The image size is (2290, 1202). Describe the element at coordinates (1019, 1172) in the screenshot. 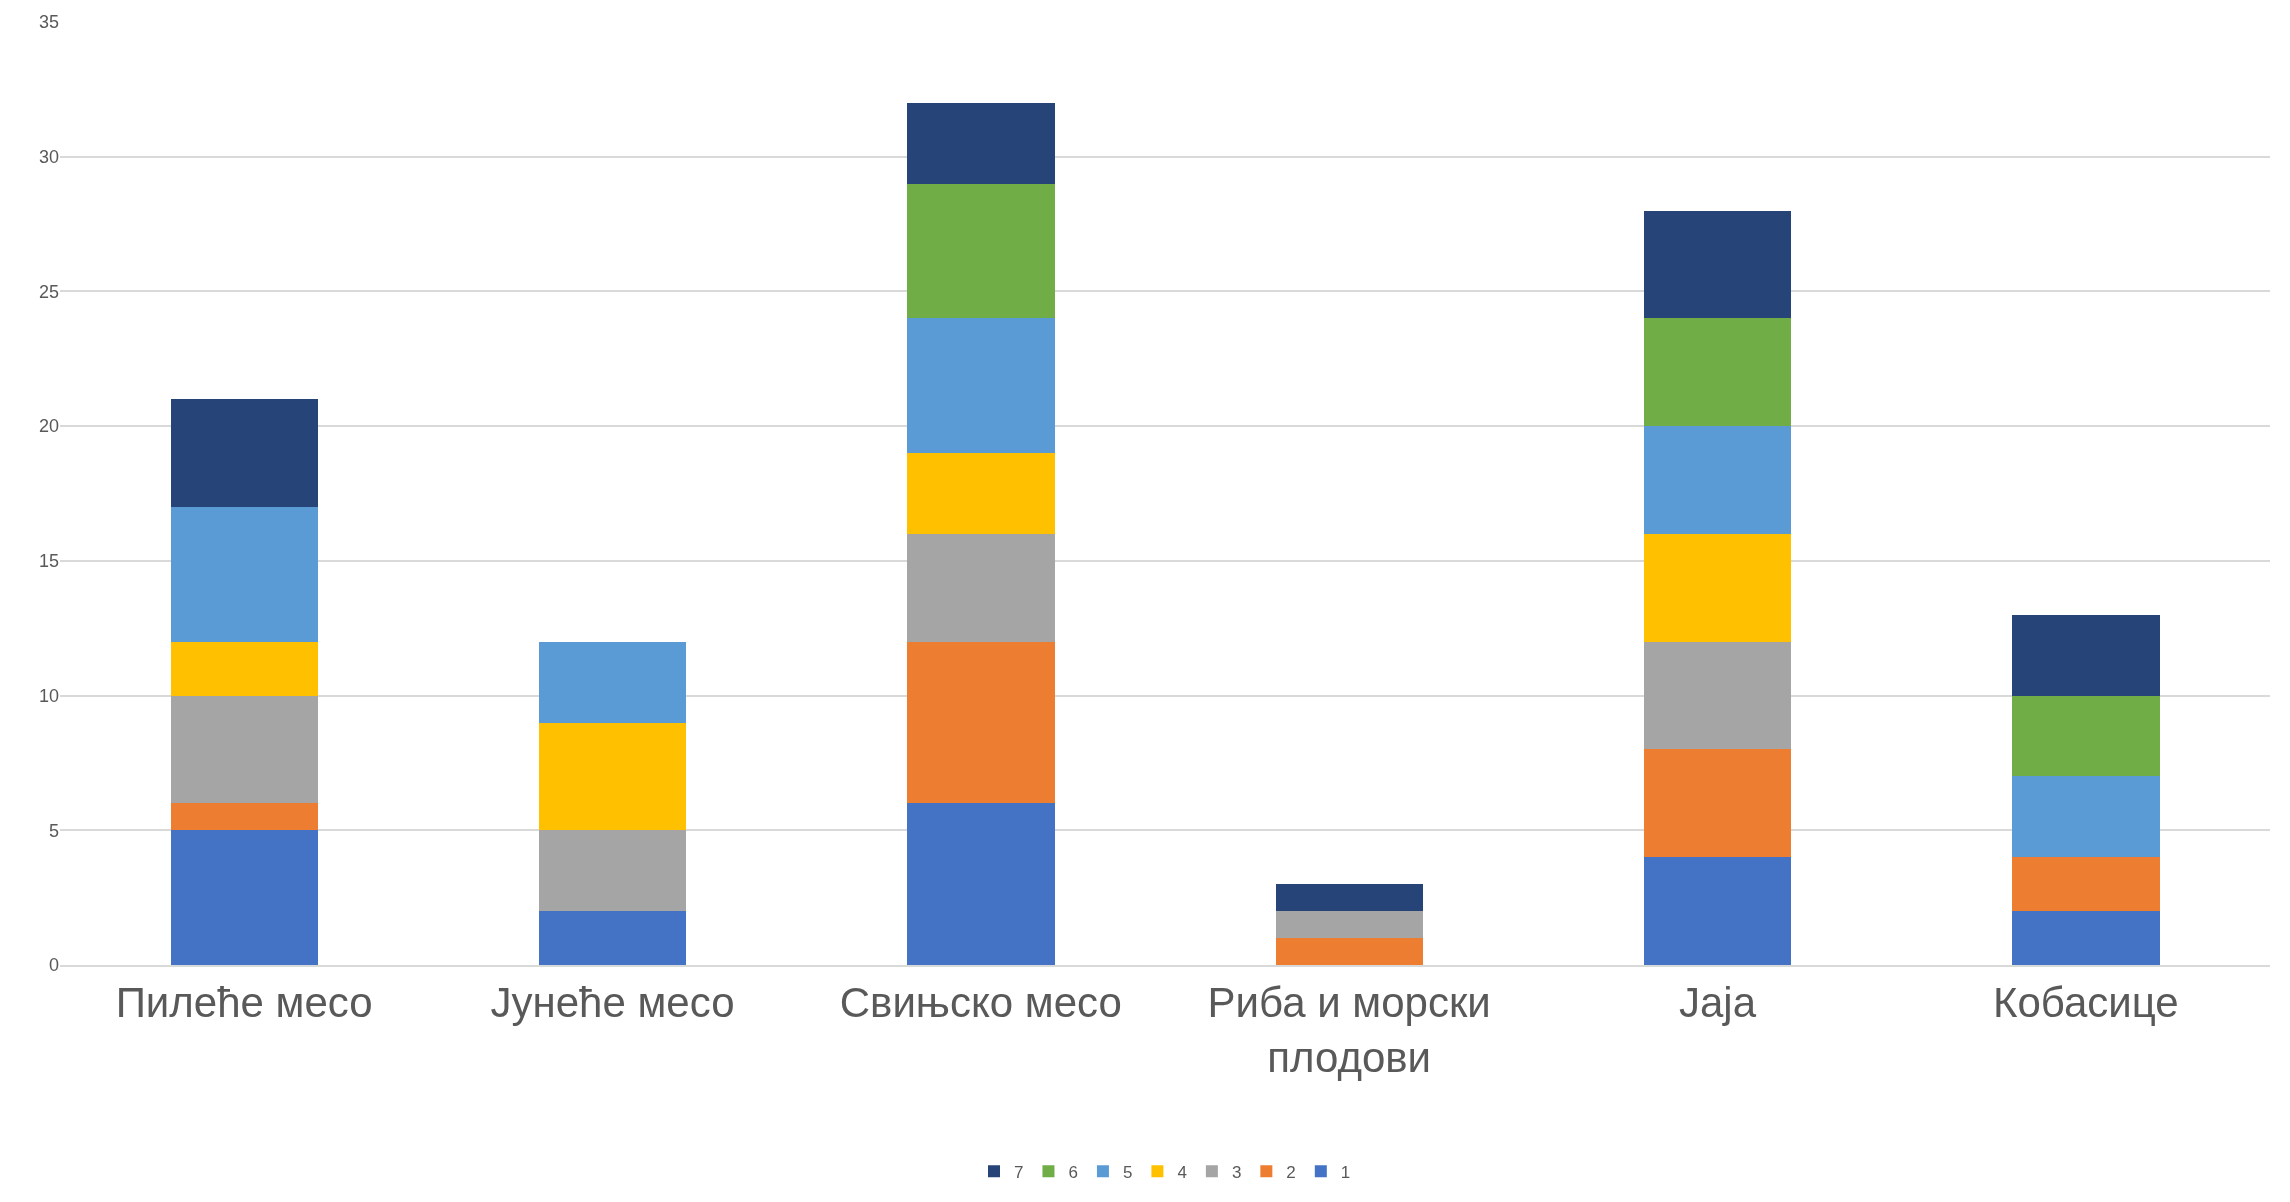

I see `legend-label: 7` at that location.